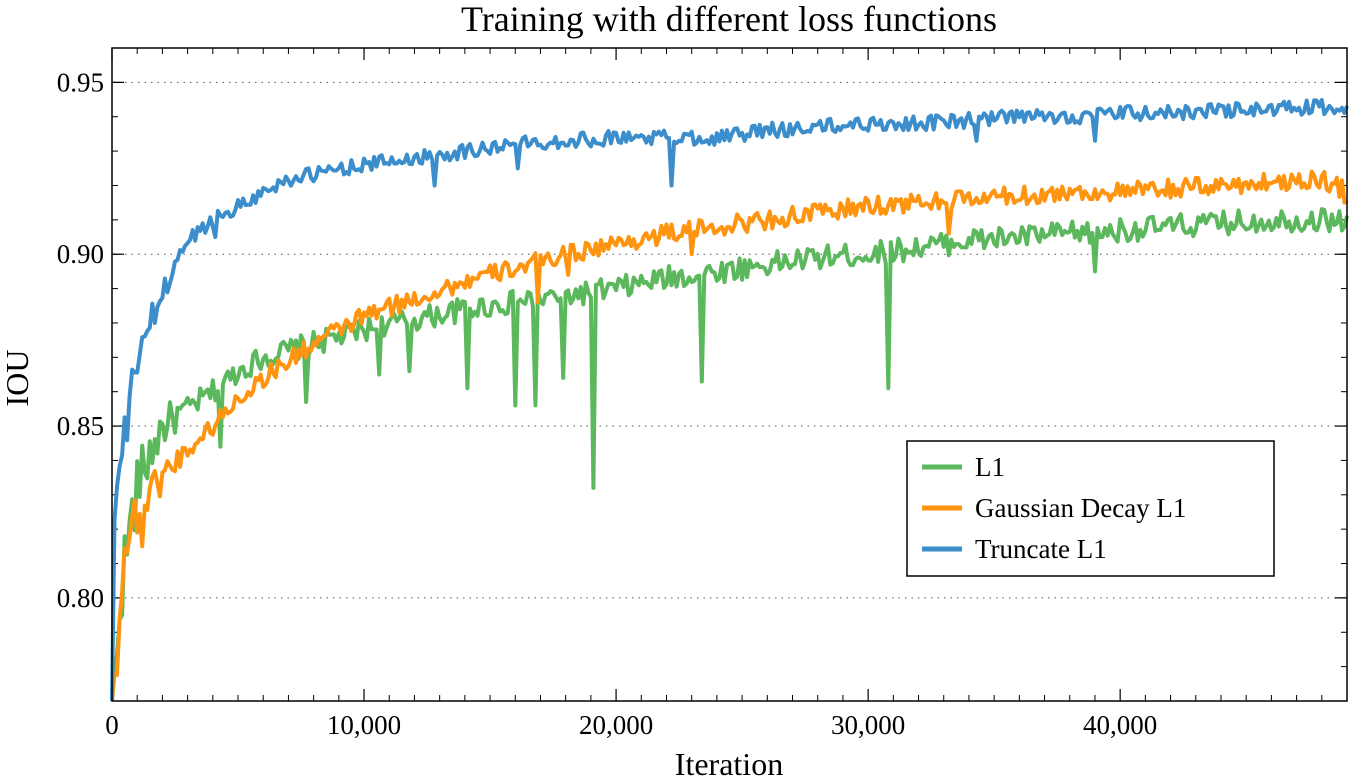 The height and width of the screenshot is (779, 1350). Describe the element at coordinates (729, 762) in the screenshot. I see `x-axis-label: Iteration` at that location.